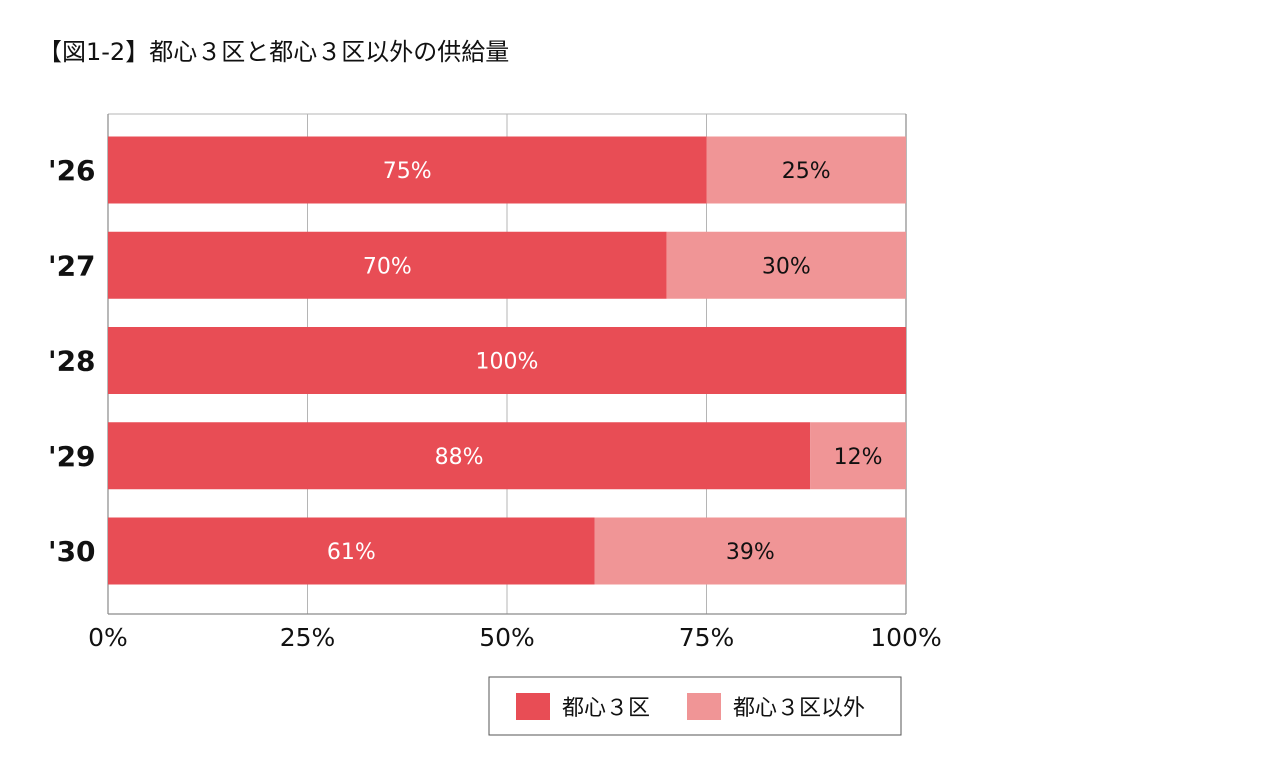 This screenshot has height=776, width=1280. Describe the element at coordinates (72, 551) in the screenshot. I see `category-label: '30` at that location.